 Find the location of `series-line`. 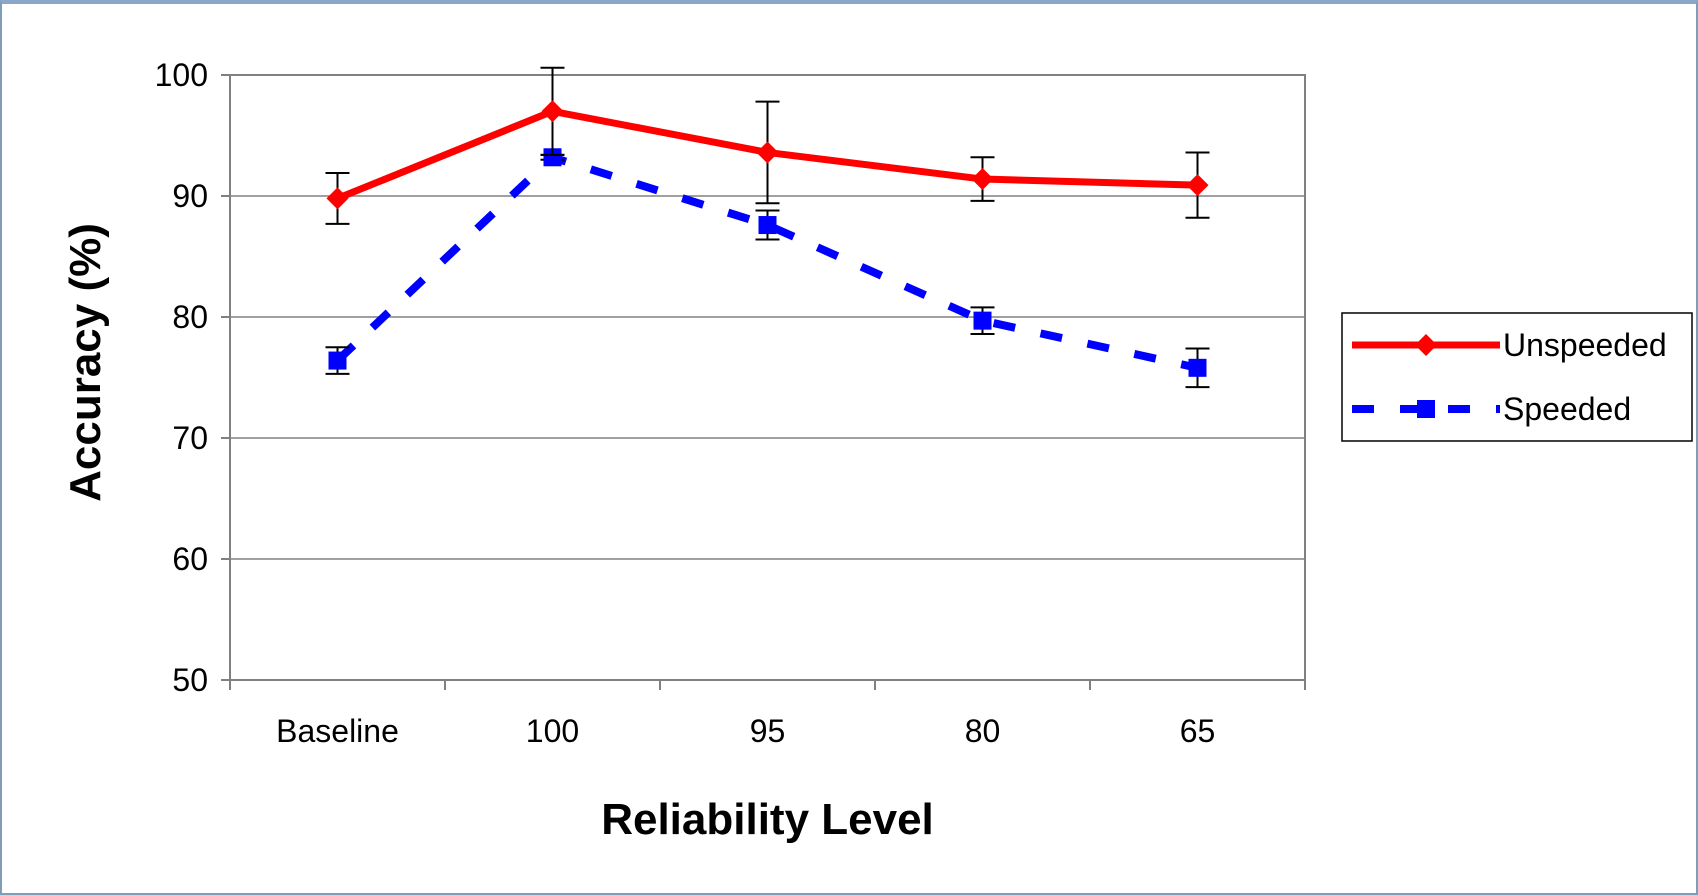

series-line is located at coordinates (766, 262).